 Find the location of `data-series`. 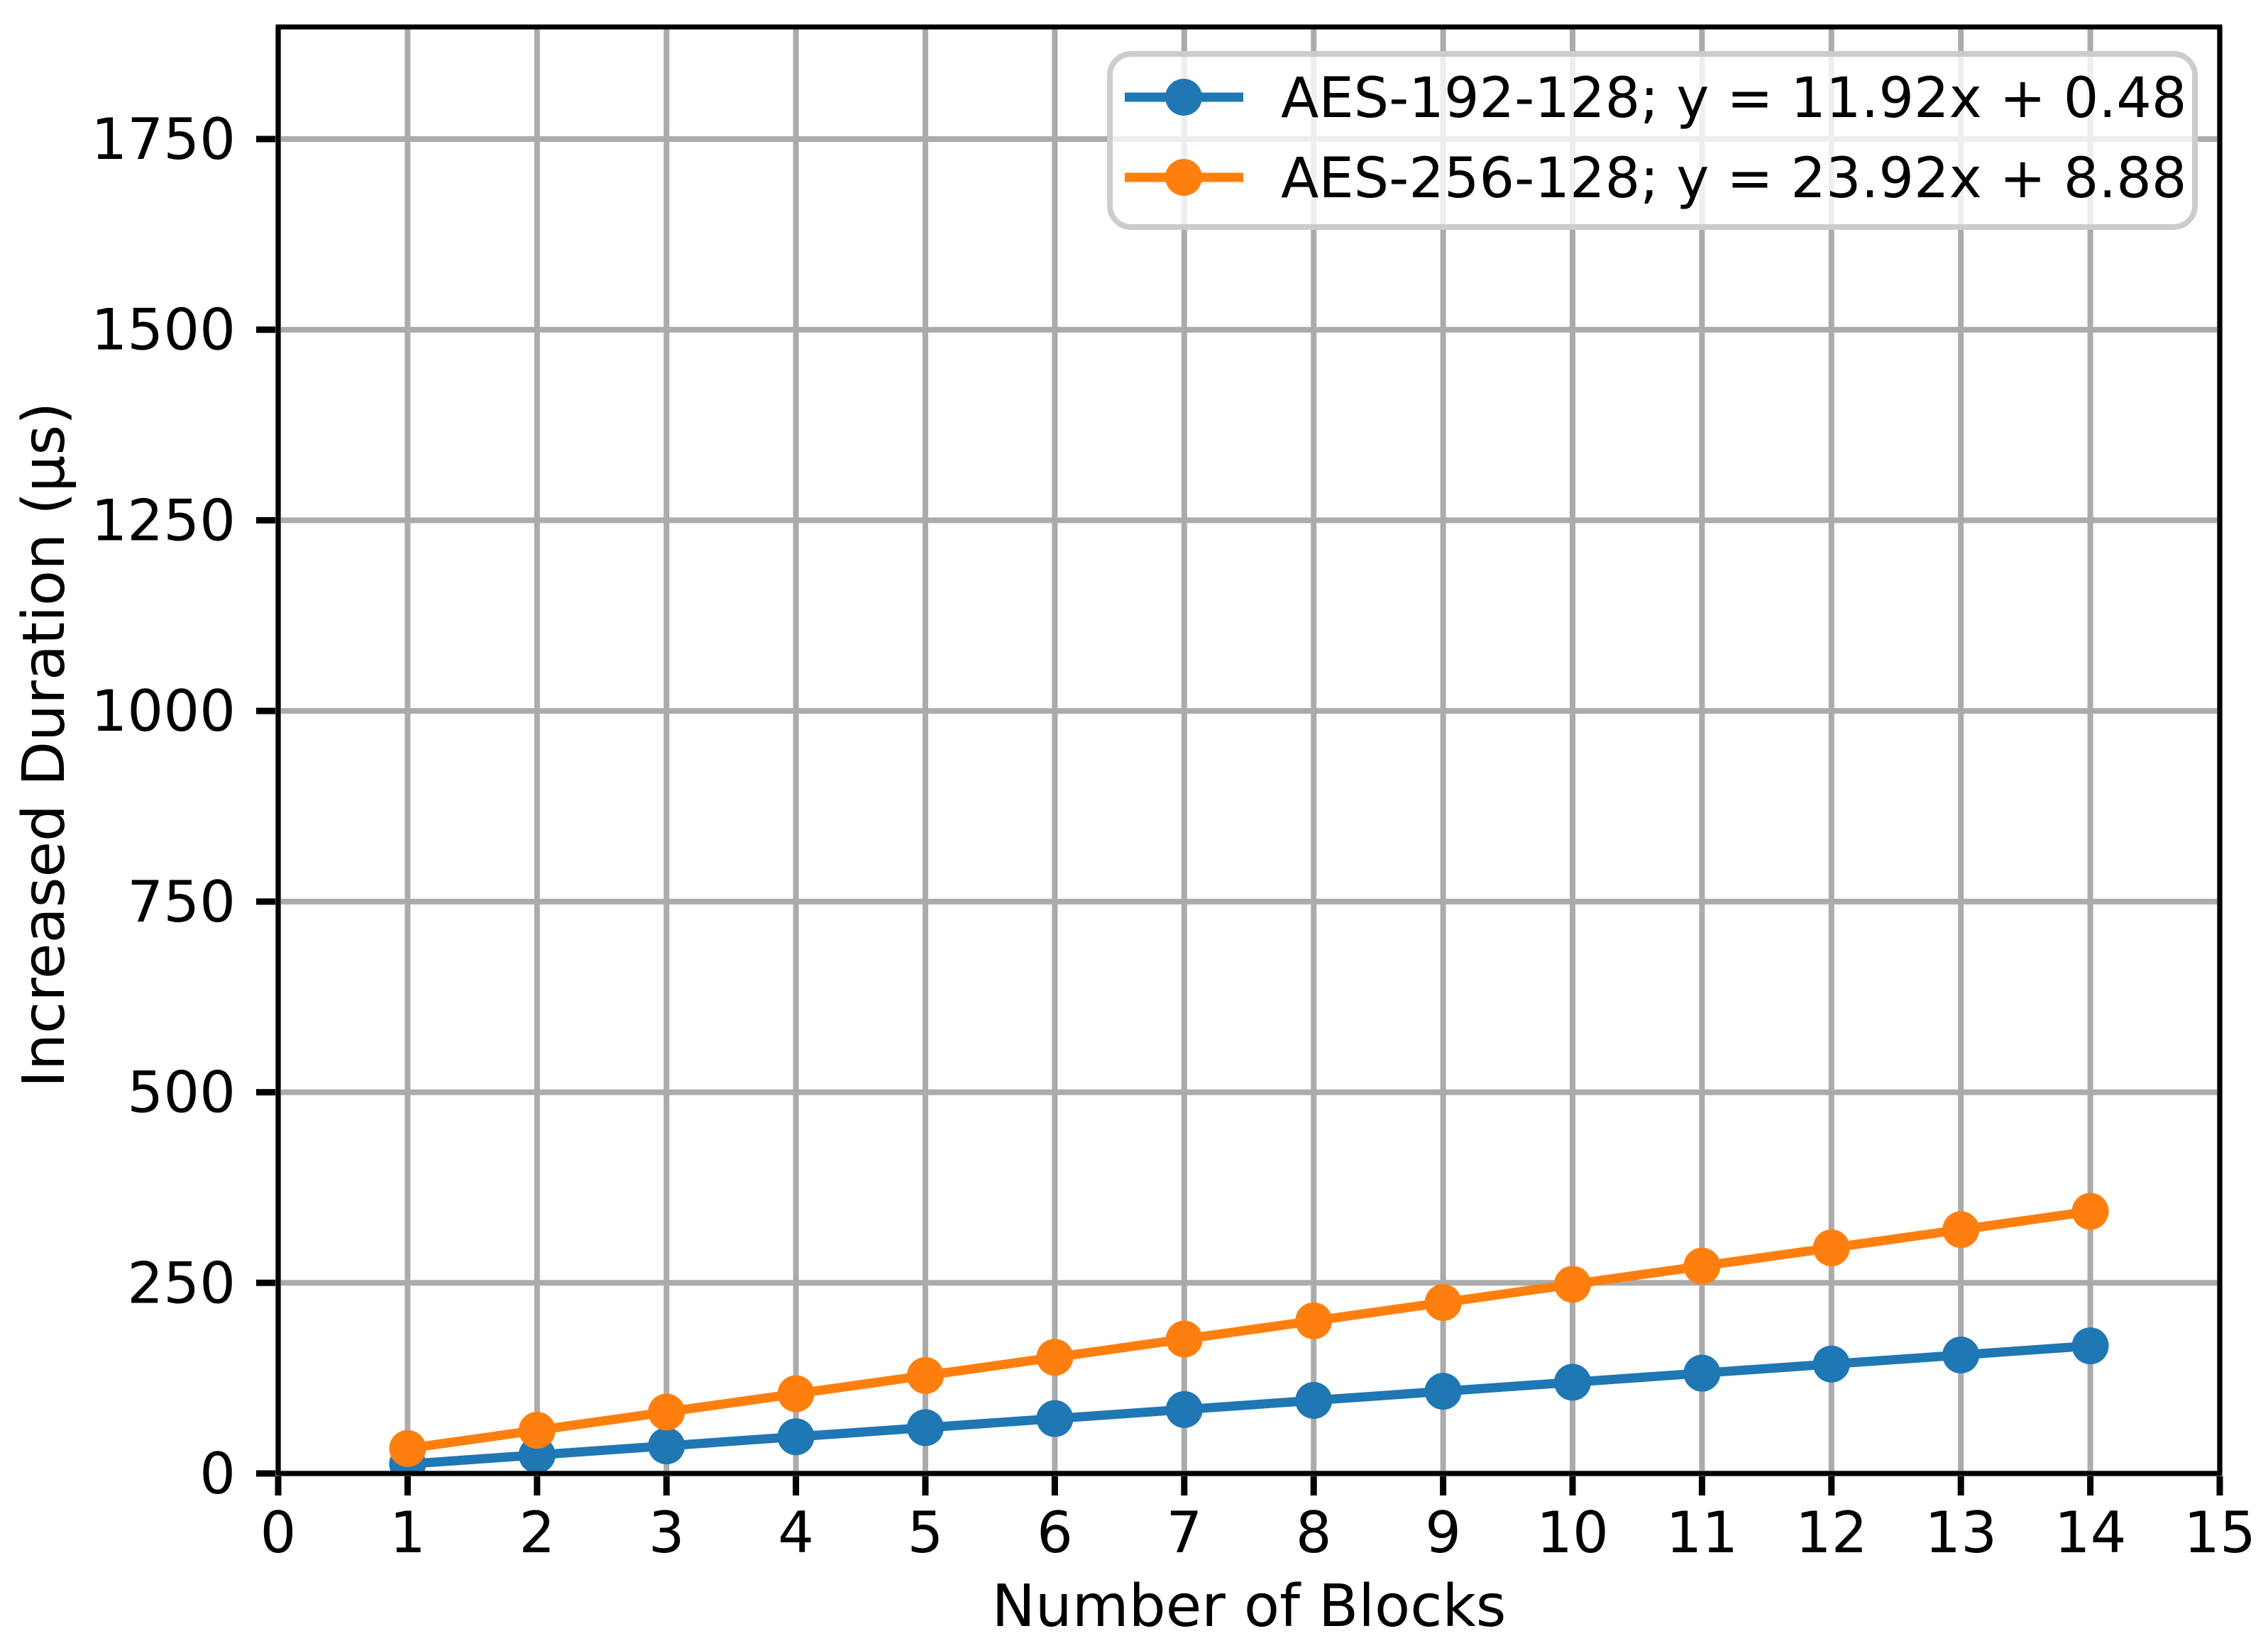

data-series is located at coordinates (1249, 1333).